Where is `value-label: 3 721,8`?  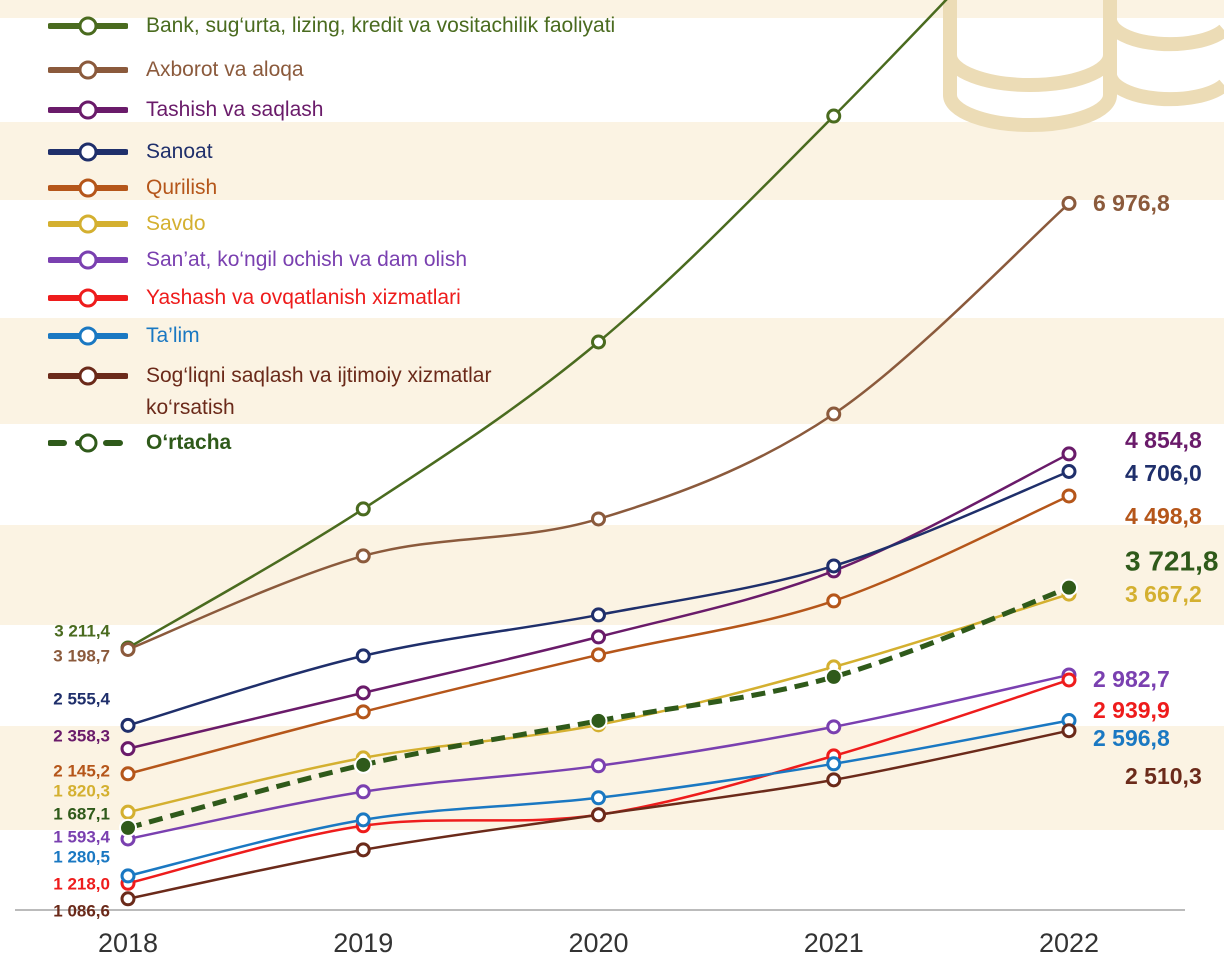
value-label: 3 721,8 is located at coordinates (1171, 560).